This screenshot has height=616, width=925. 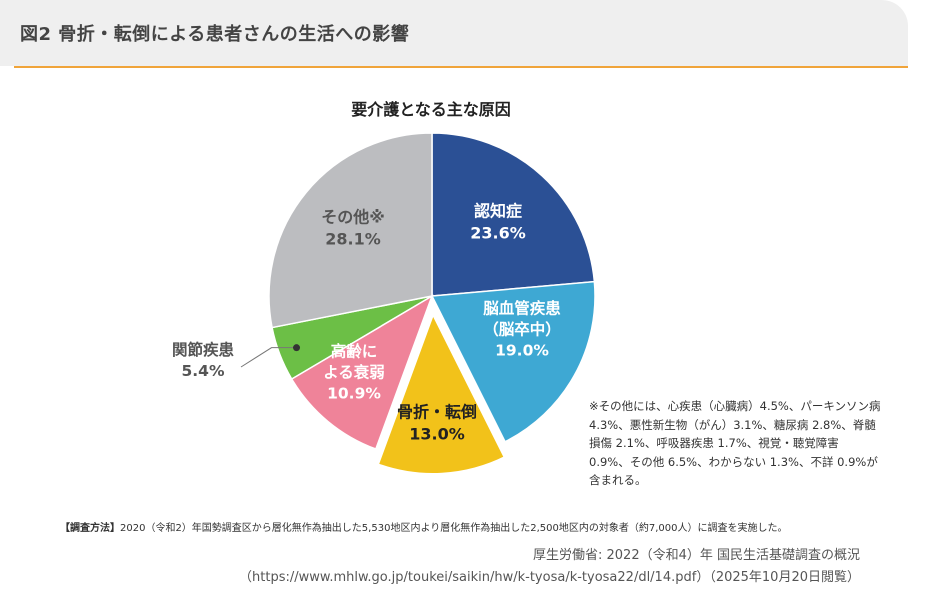 I want to click on slice-value-label: 28.1%, so click(x=353, y=238).